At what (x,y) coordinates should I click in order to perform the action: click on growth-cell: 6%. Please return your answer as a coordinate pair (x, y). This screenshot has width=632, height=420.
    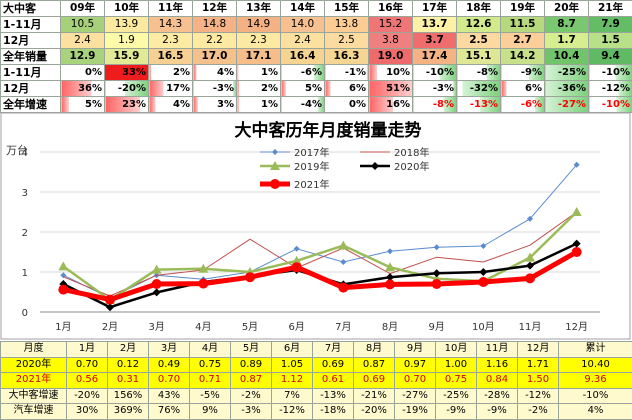
    Looking at the image, I should click on (522, 88).